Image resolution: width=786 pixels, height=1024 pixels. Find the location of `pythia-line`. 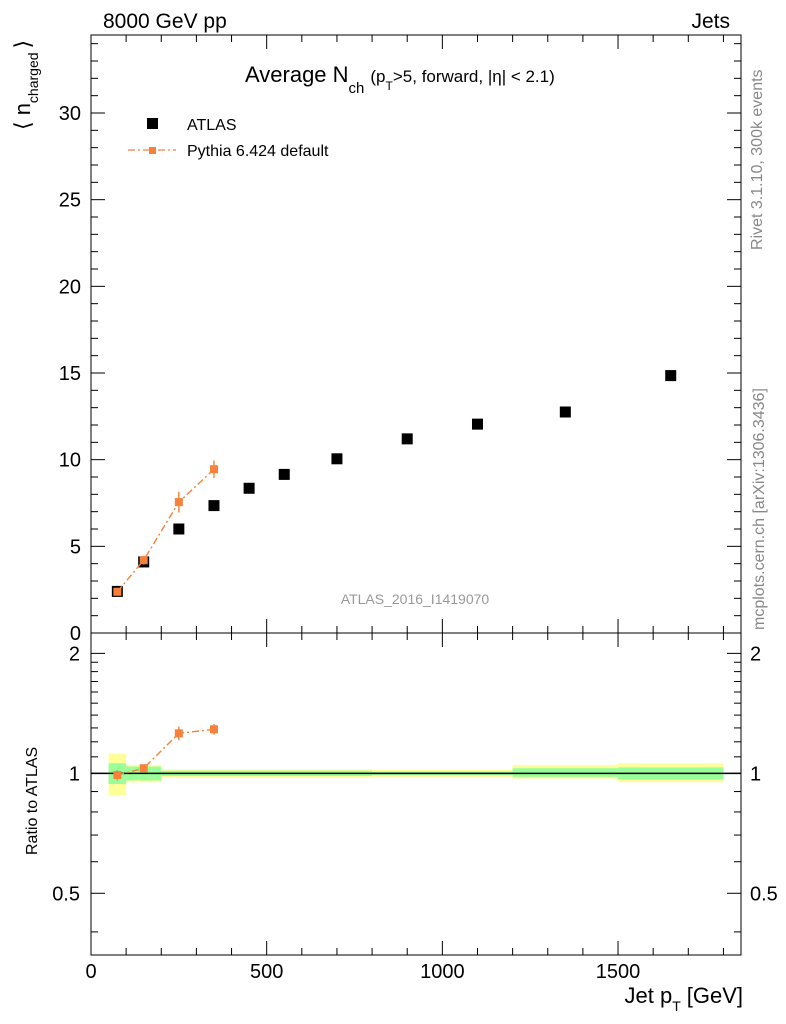

pythia-line is located at coordinates (165, 530).